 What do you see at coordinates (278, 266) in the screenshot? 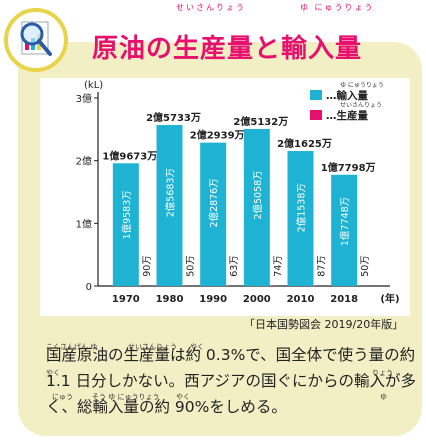
I see `production-value-label: 74万` at bounding box center [278, 266].